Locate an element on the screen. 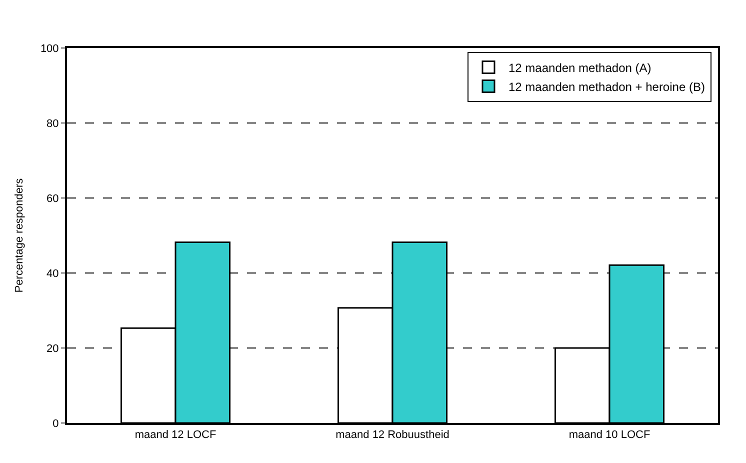  x-tick-label: maand 12 LOCF is located at coordinates (175, 435).